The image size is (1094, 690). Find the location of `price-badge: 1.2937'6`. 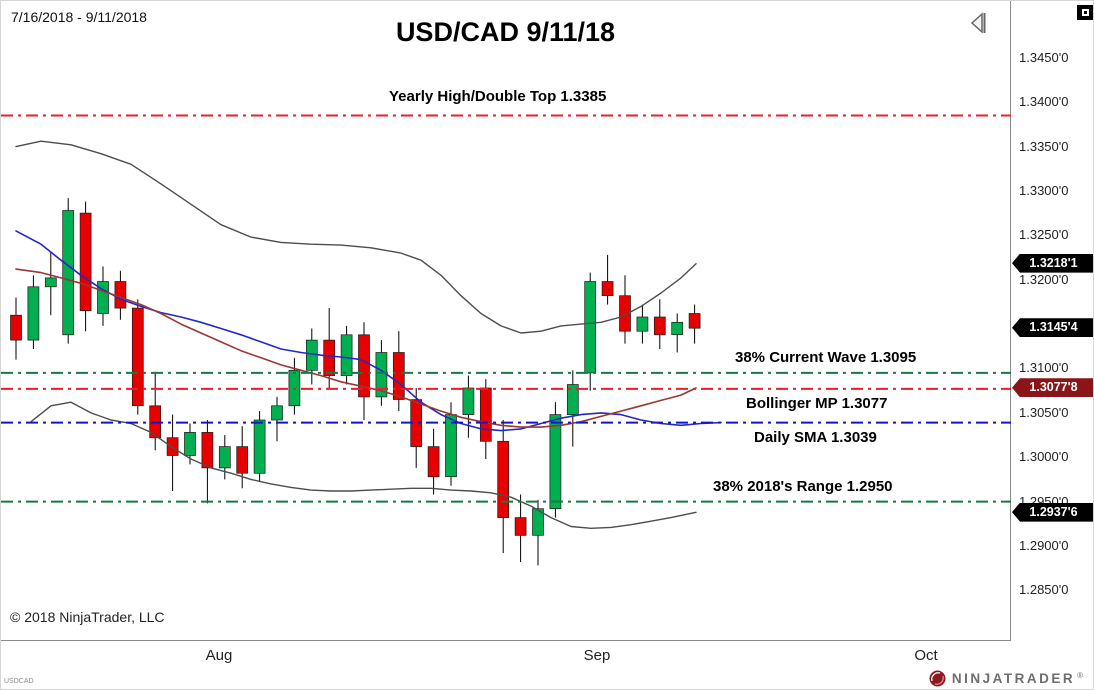

price-badge: 1.2937'6 is located at coordinates (1052, 512).